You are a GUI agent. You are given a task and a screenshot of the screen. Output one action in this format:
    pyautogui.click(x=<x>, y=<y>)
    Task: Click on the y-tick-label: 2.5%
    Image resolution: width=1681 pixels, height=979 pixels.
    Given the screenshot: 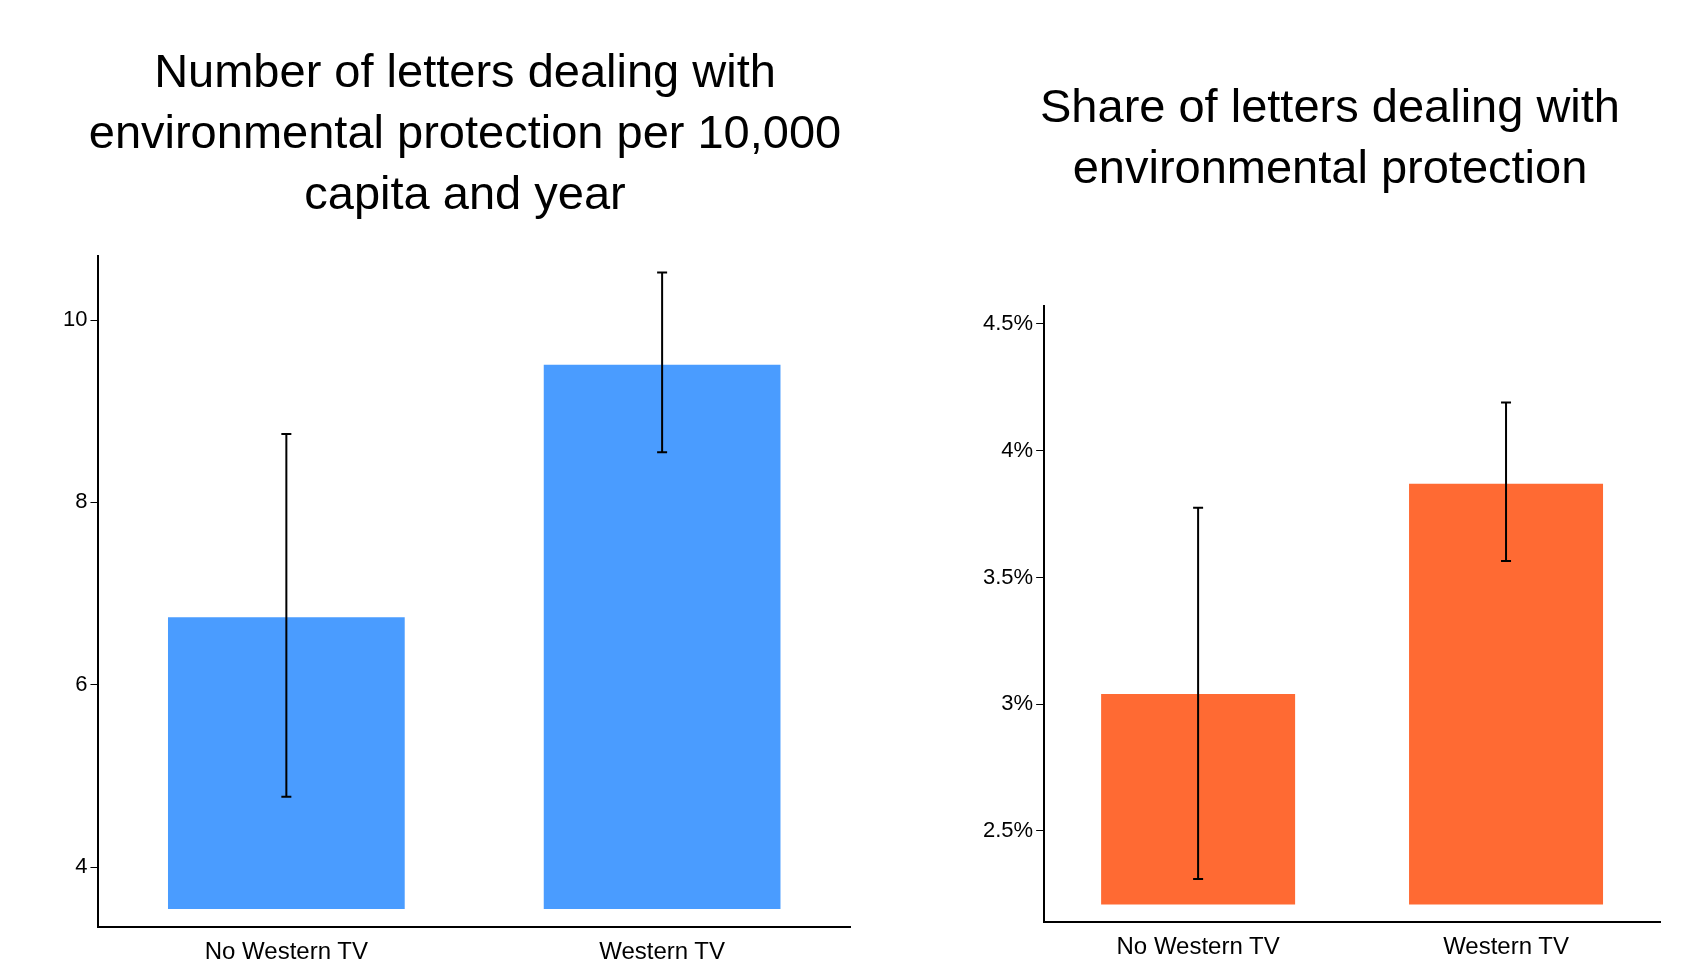 What is the action you would take?
    pyautogui.click(x=1008, y=829)
    